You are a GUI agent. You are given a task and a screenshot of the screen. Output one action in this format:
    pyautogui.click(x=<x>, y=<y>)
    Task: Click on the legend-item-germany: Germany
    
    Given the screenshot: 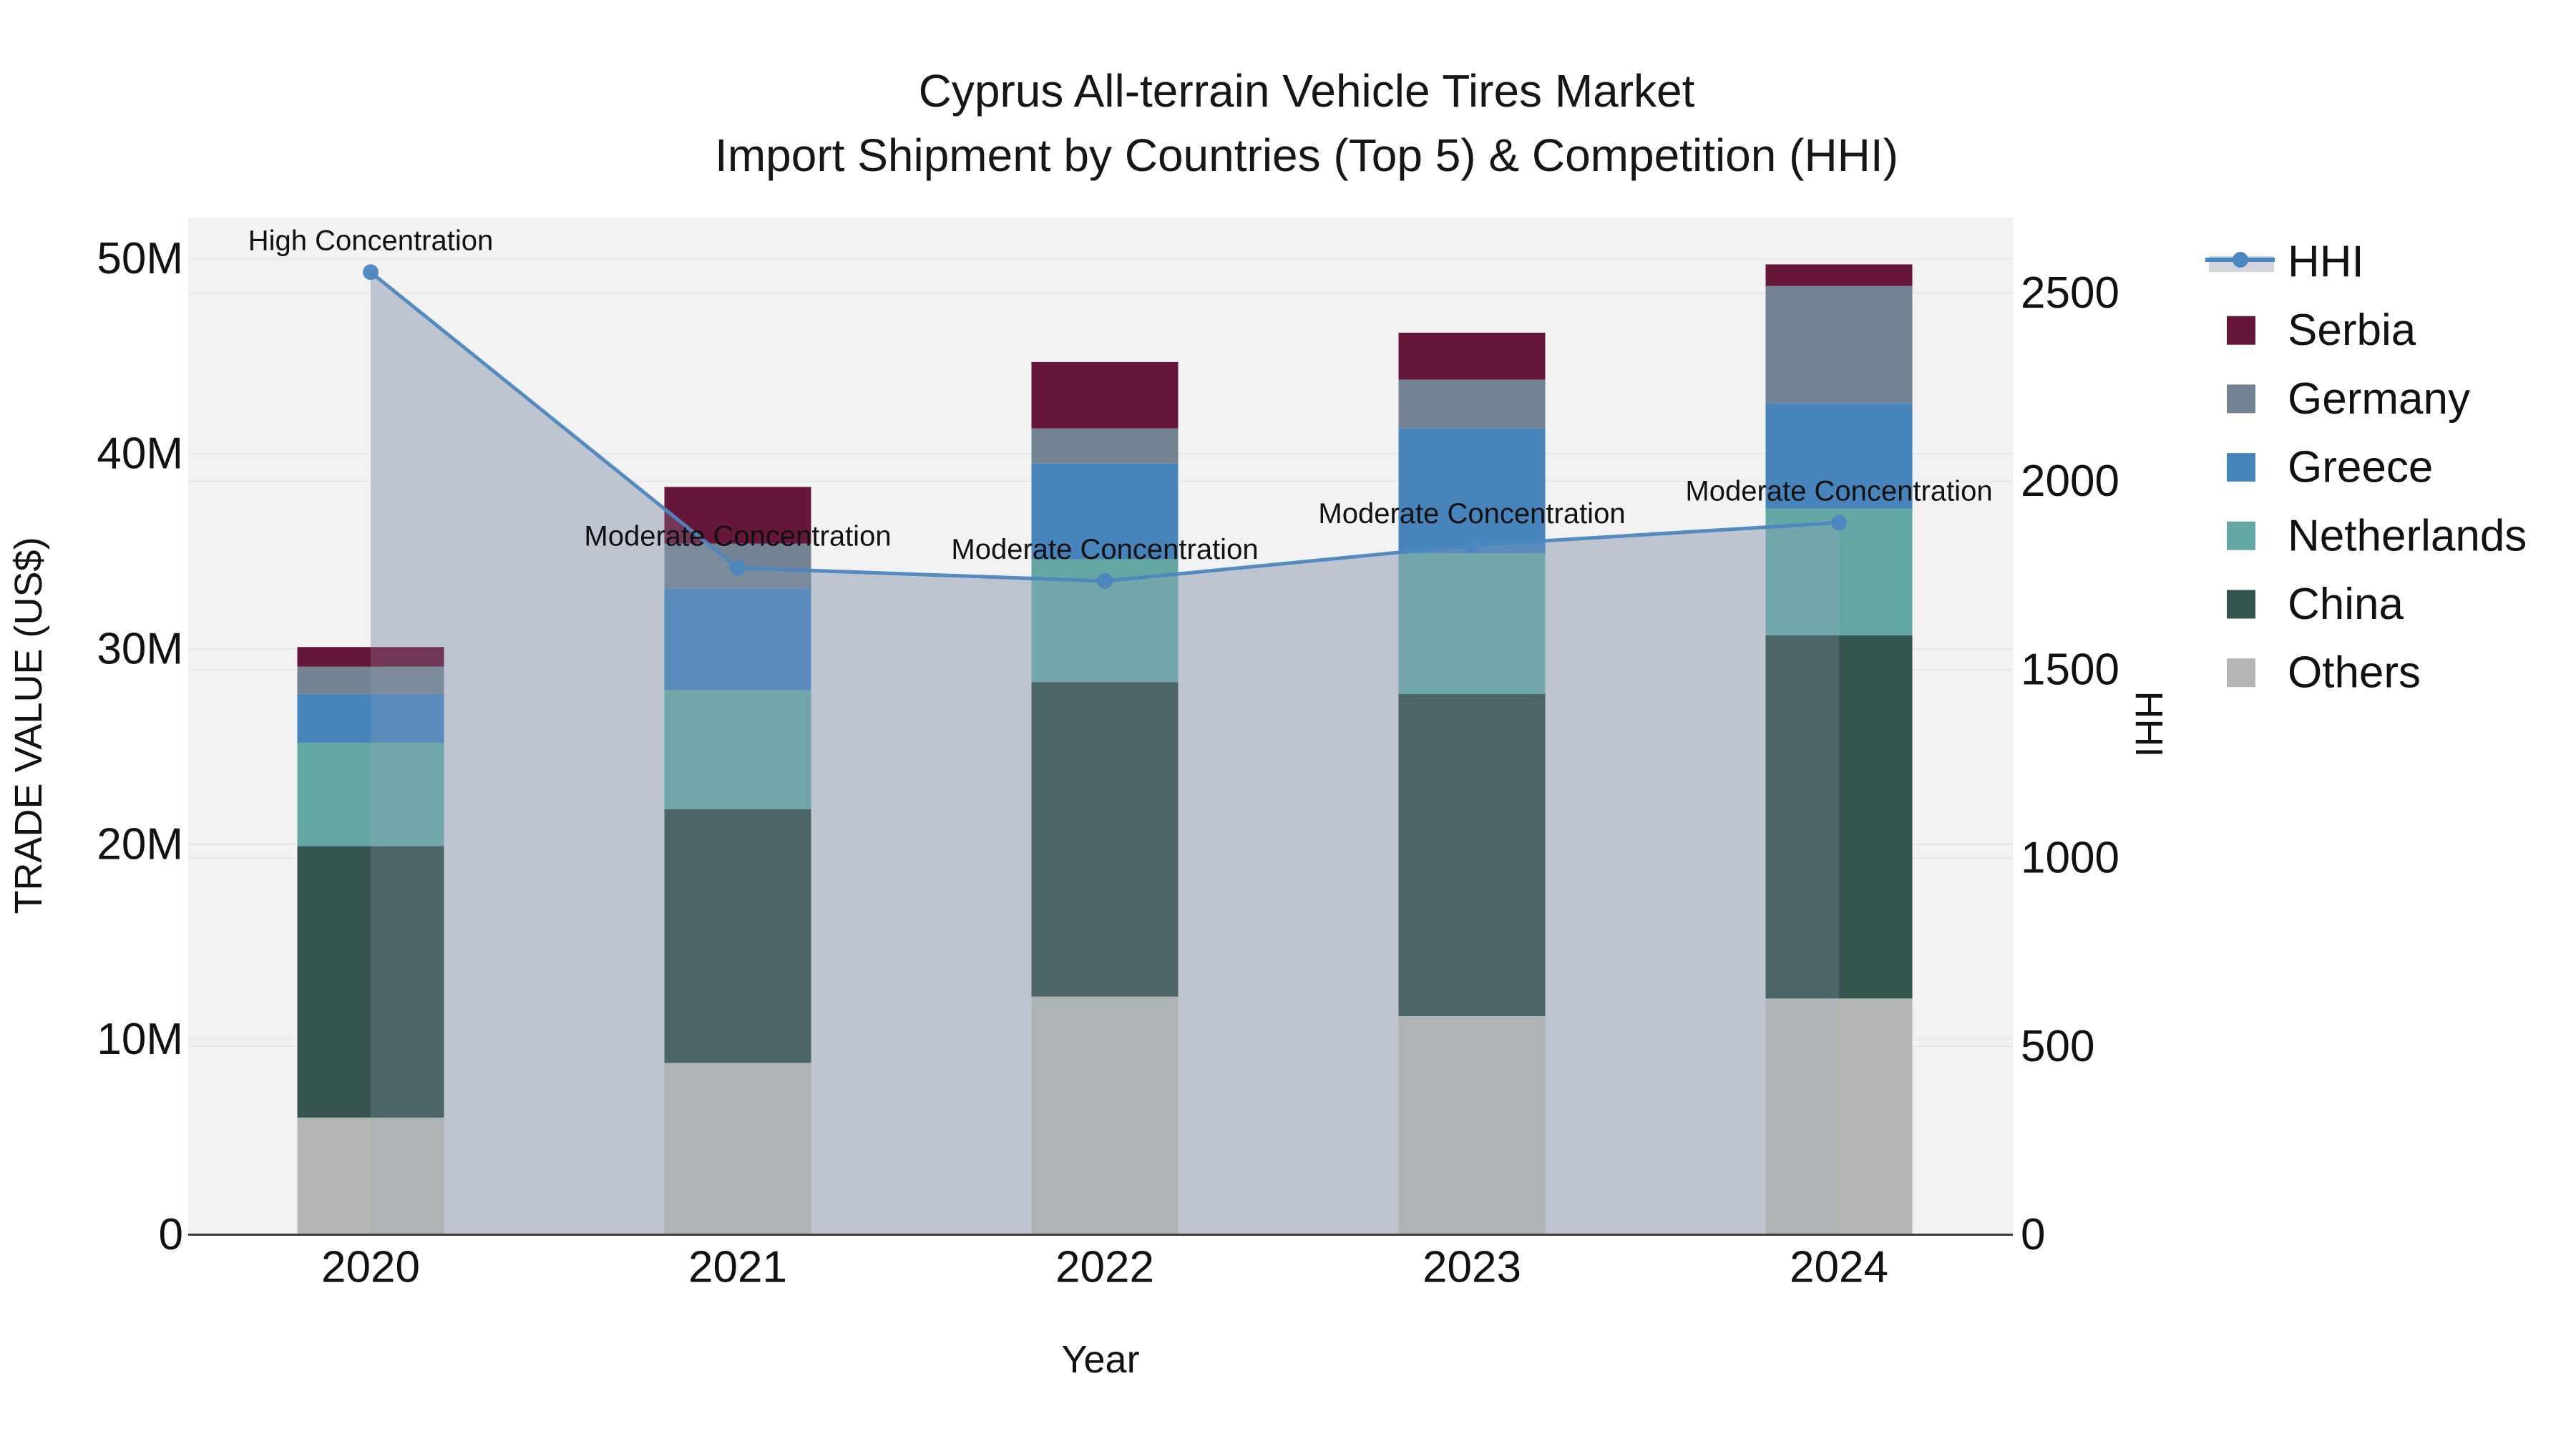 What is the action you would take?
    pyautogui.click(x=2348, y=399)
    